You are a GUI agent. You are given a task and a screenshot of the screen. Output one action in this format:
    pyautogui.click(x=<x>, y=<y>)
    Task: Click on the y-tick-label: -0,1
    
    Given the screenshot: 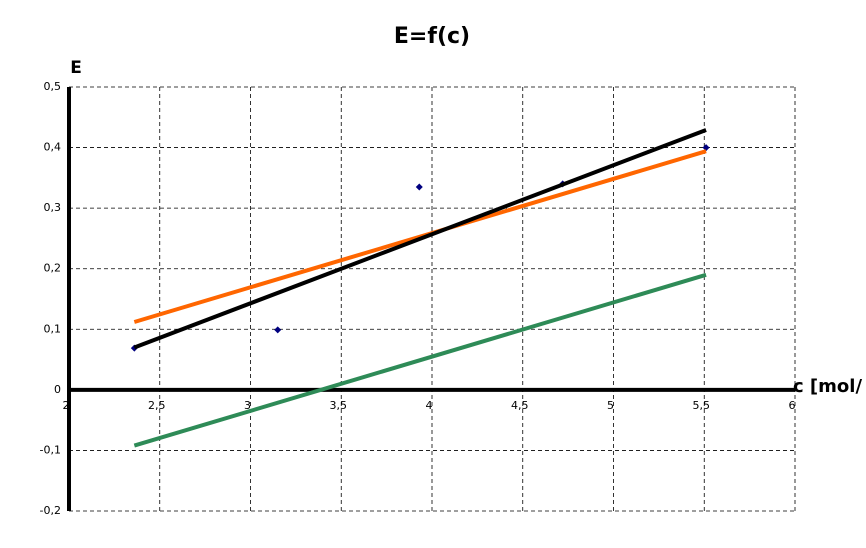 What is the action you would take?
    pyautogui.click(x=50, y=449)
    